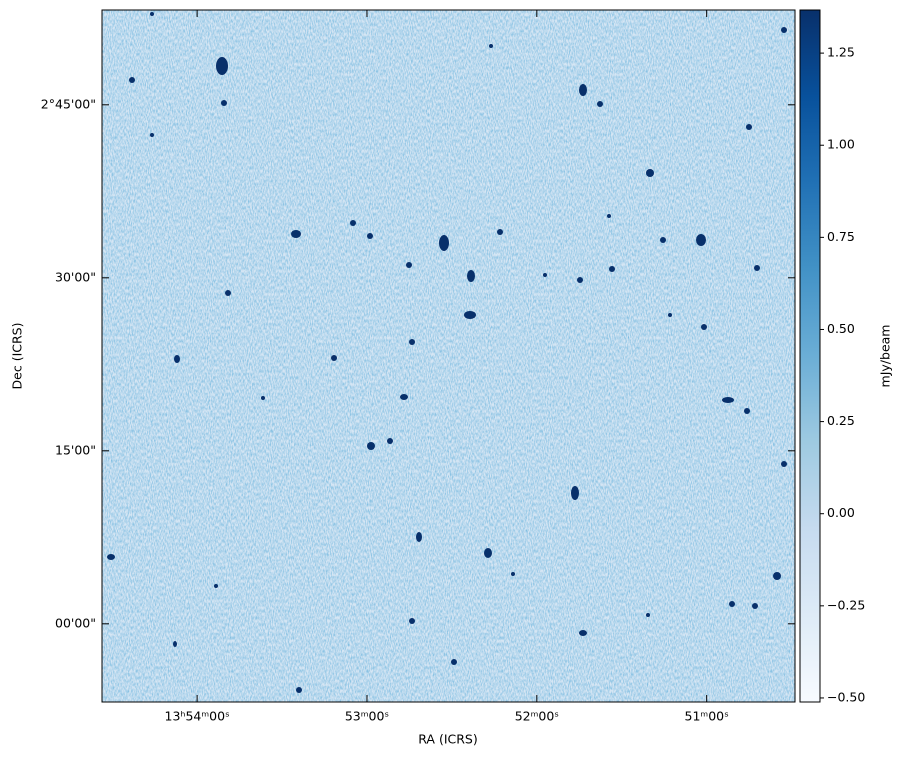  I want to click on colorbar-tick-label: 1.25, so click(841, 52).